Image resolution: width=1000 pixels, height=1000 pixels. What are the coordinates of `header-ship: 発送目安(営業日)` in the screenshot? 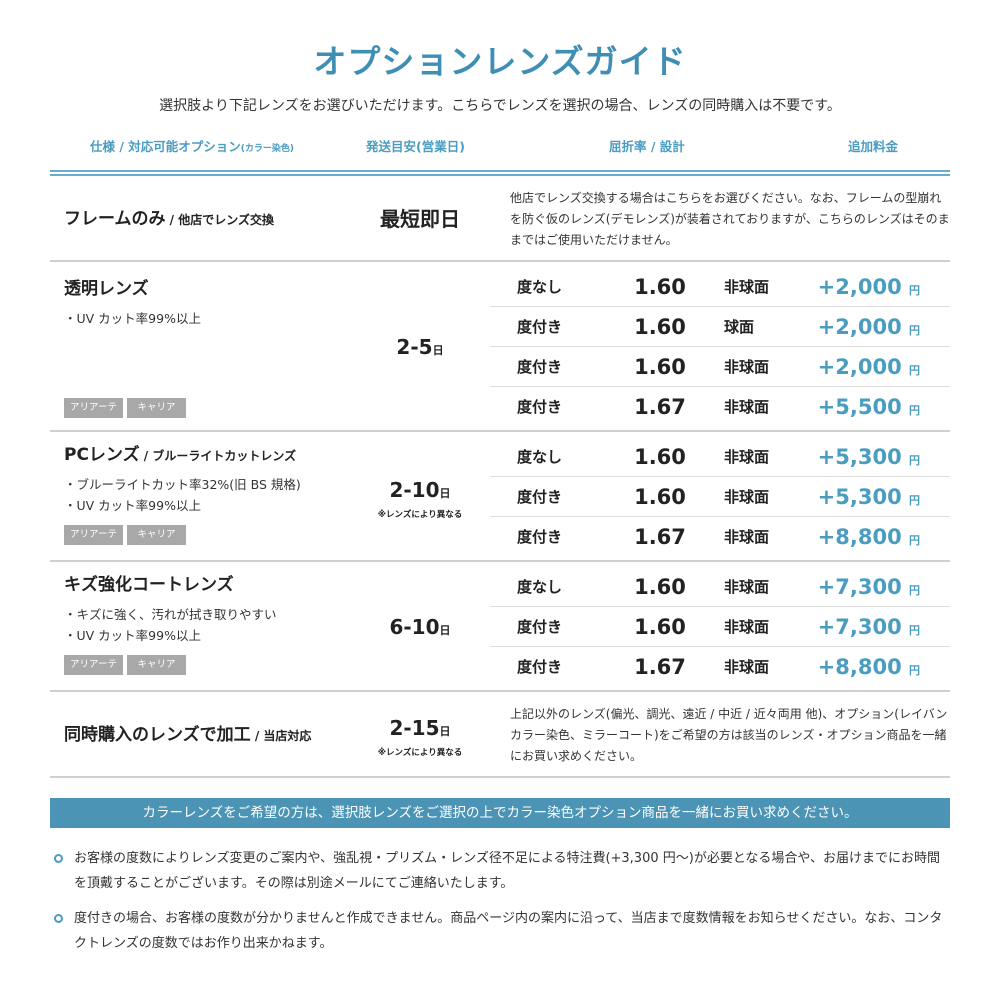 It's located at (415, 146).